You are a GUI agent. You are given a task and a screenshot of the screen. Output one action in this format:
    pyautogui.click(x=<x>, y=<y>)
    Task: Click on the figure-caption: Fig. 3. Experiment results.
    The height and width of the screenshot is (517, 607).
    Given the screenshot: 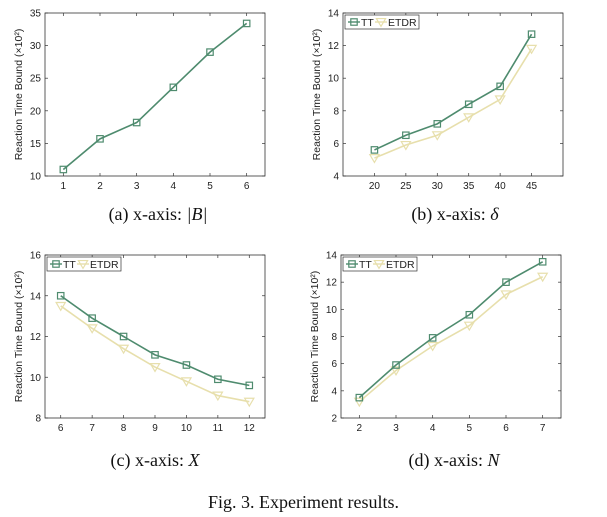 What is the action you would take?
    pyautogui.click(x=303, y=502)
    